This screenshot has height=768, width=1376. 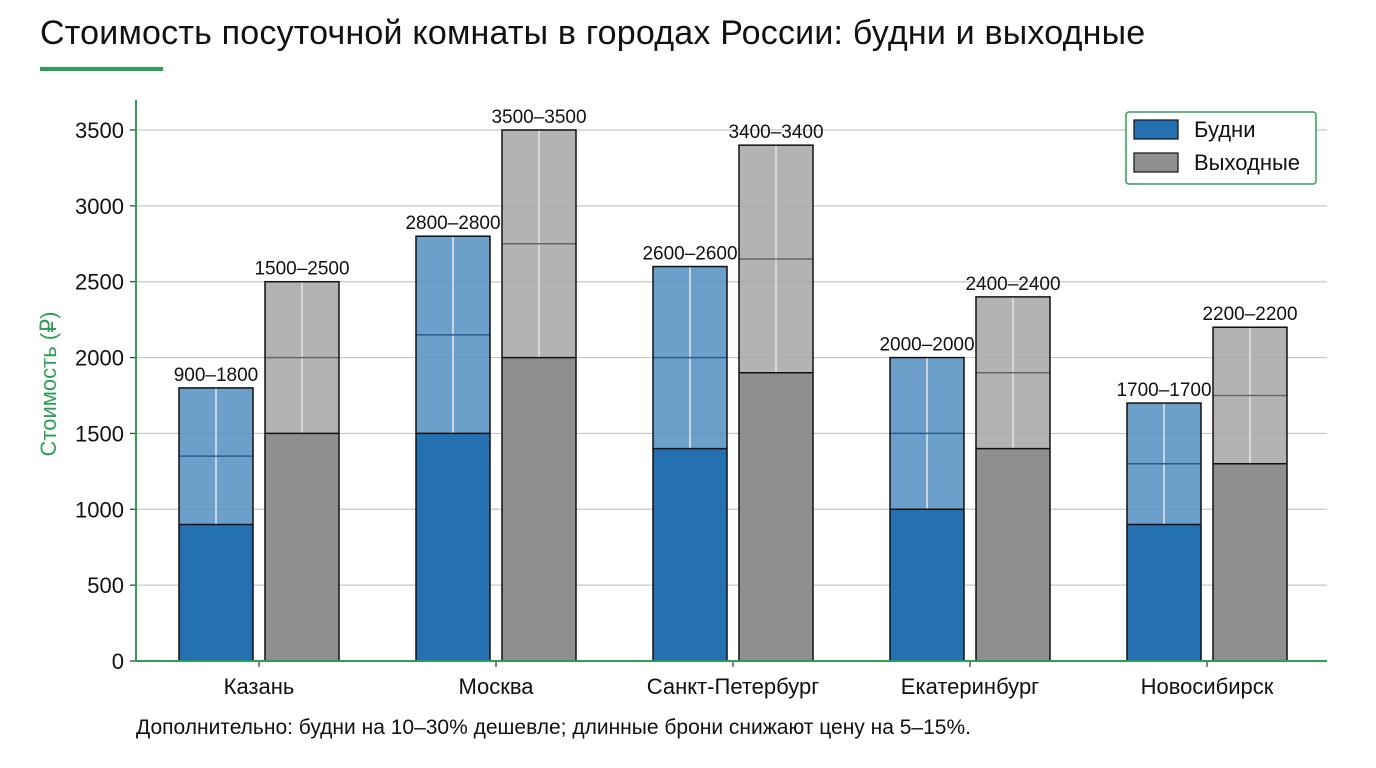 I want to click on legend: Будни Выходные, so click(x=1221, y=148).